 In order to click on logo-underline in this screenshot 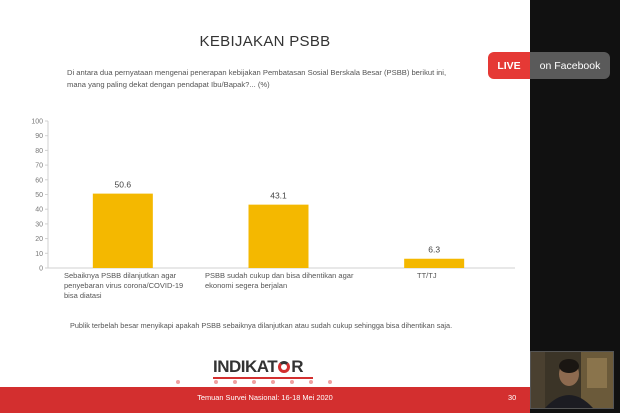, I will do `click(263, 378)`.